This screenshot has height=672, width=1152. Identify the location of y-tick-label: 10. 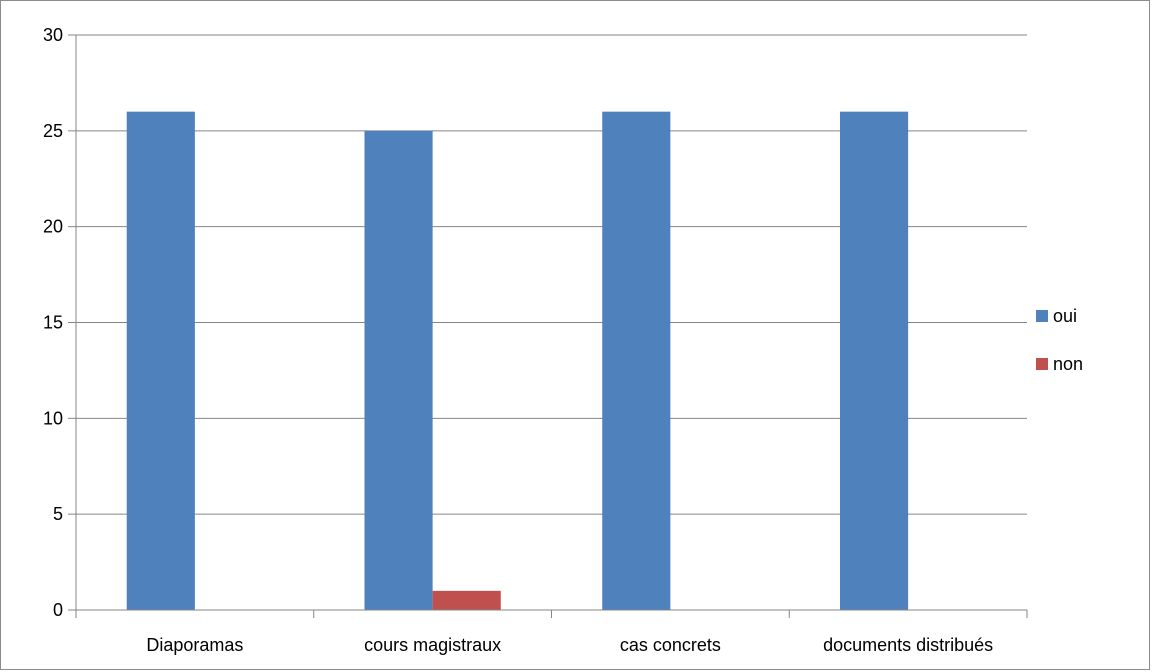
(53, 418).